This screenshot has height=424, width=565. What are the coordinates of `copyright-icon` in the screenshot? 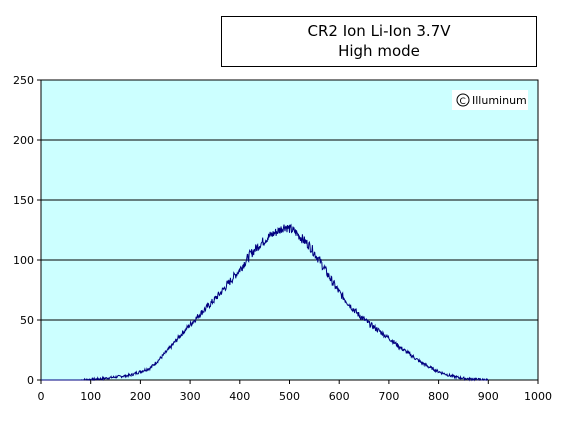 It's located at (463, 100).